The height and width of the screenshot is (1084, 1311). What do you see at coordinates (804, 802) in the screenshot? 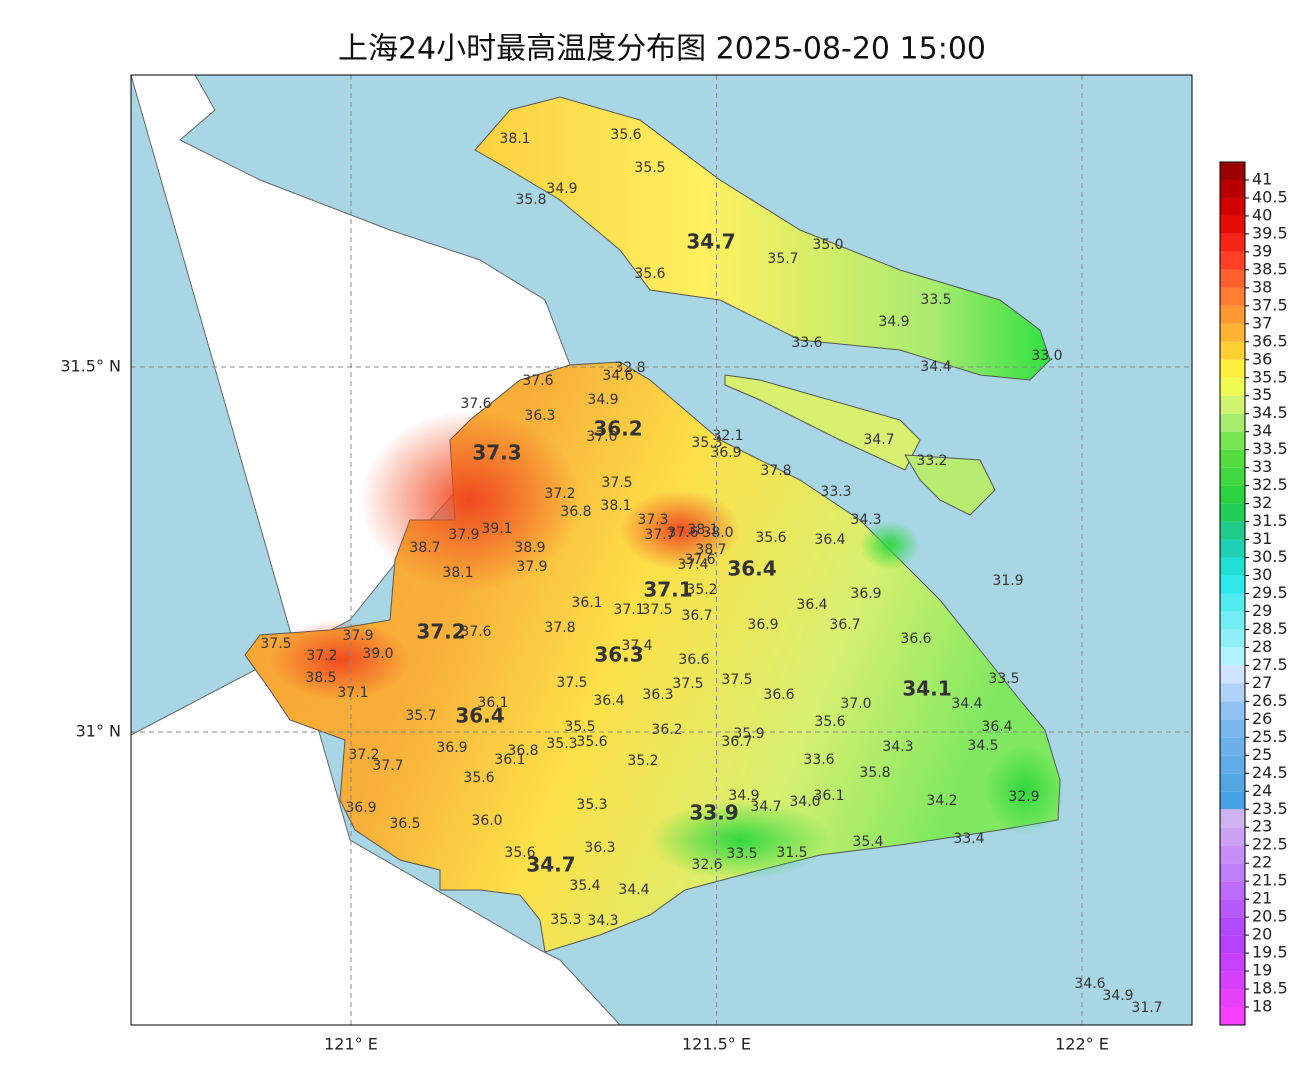
I see `station-label: 34.0` at bounding box center [804, 802].